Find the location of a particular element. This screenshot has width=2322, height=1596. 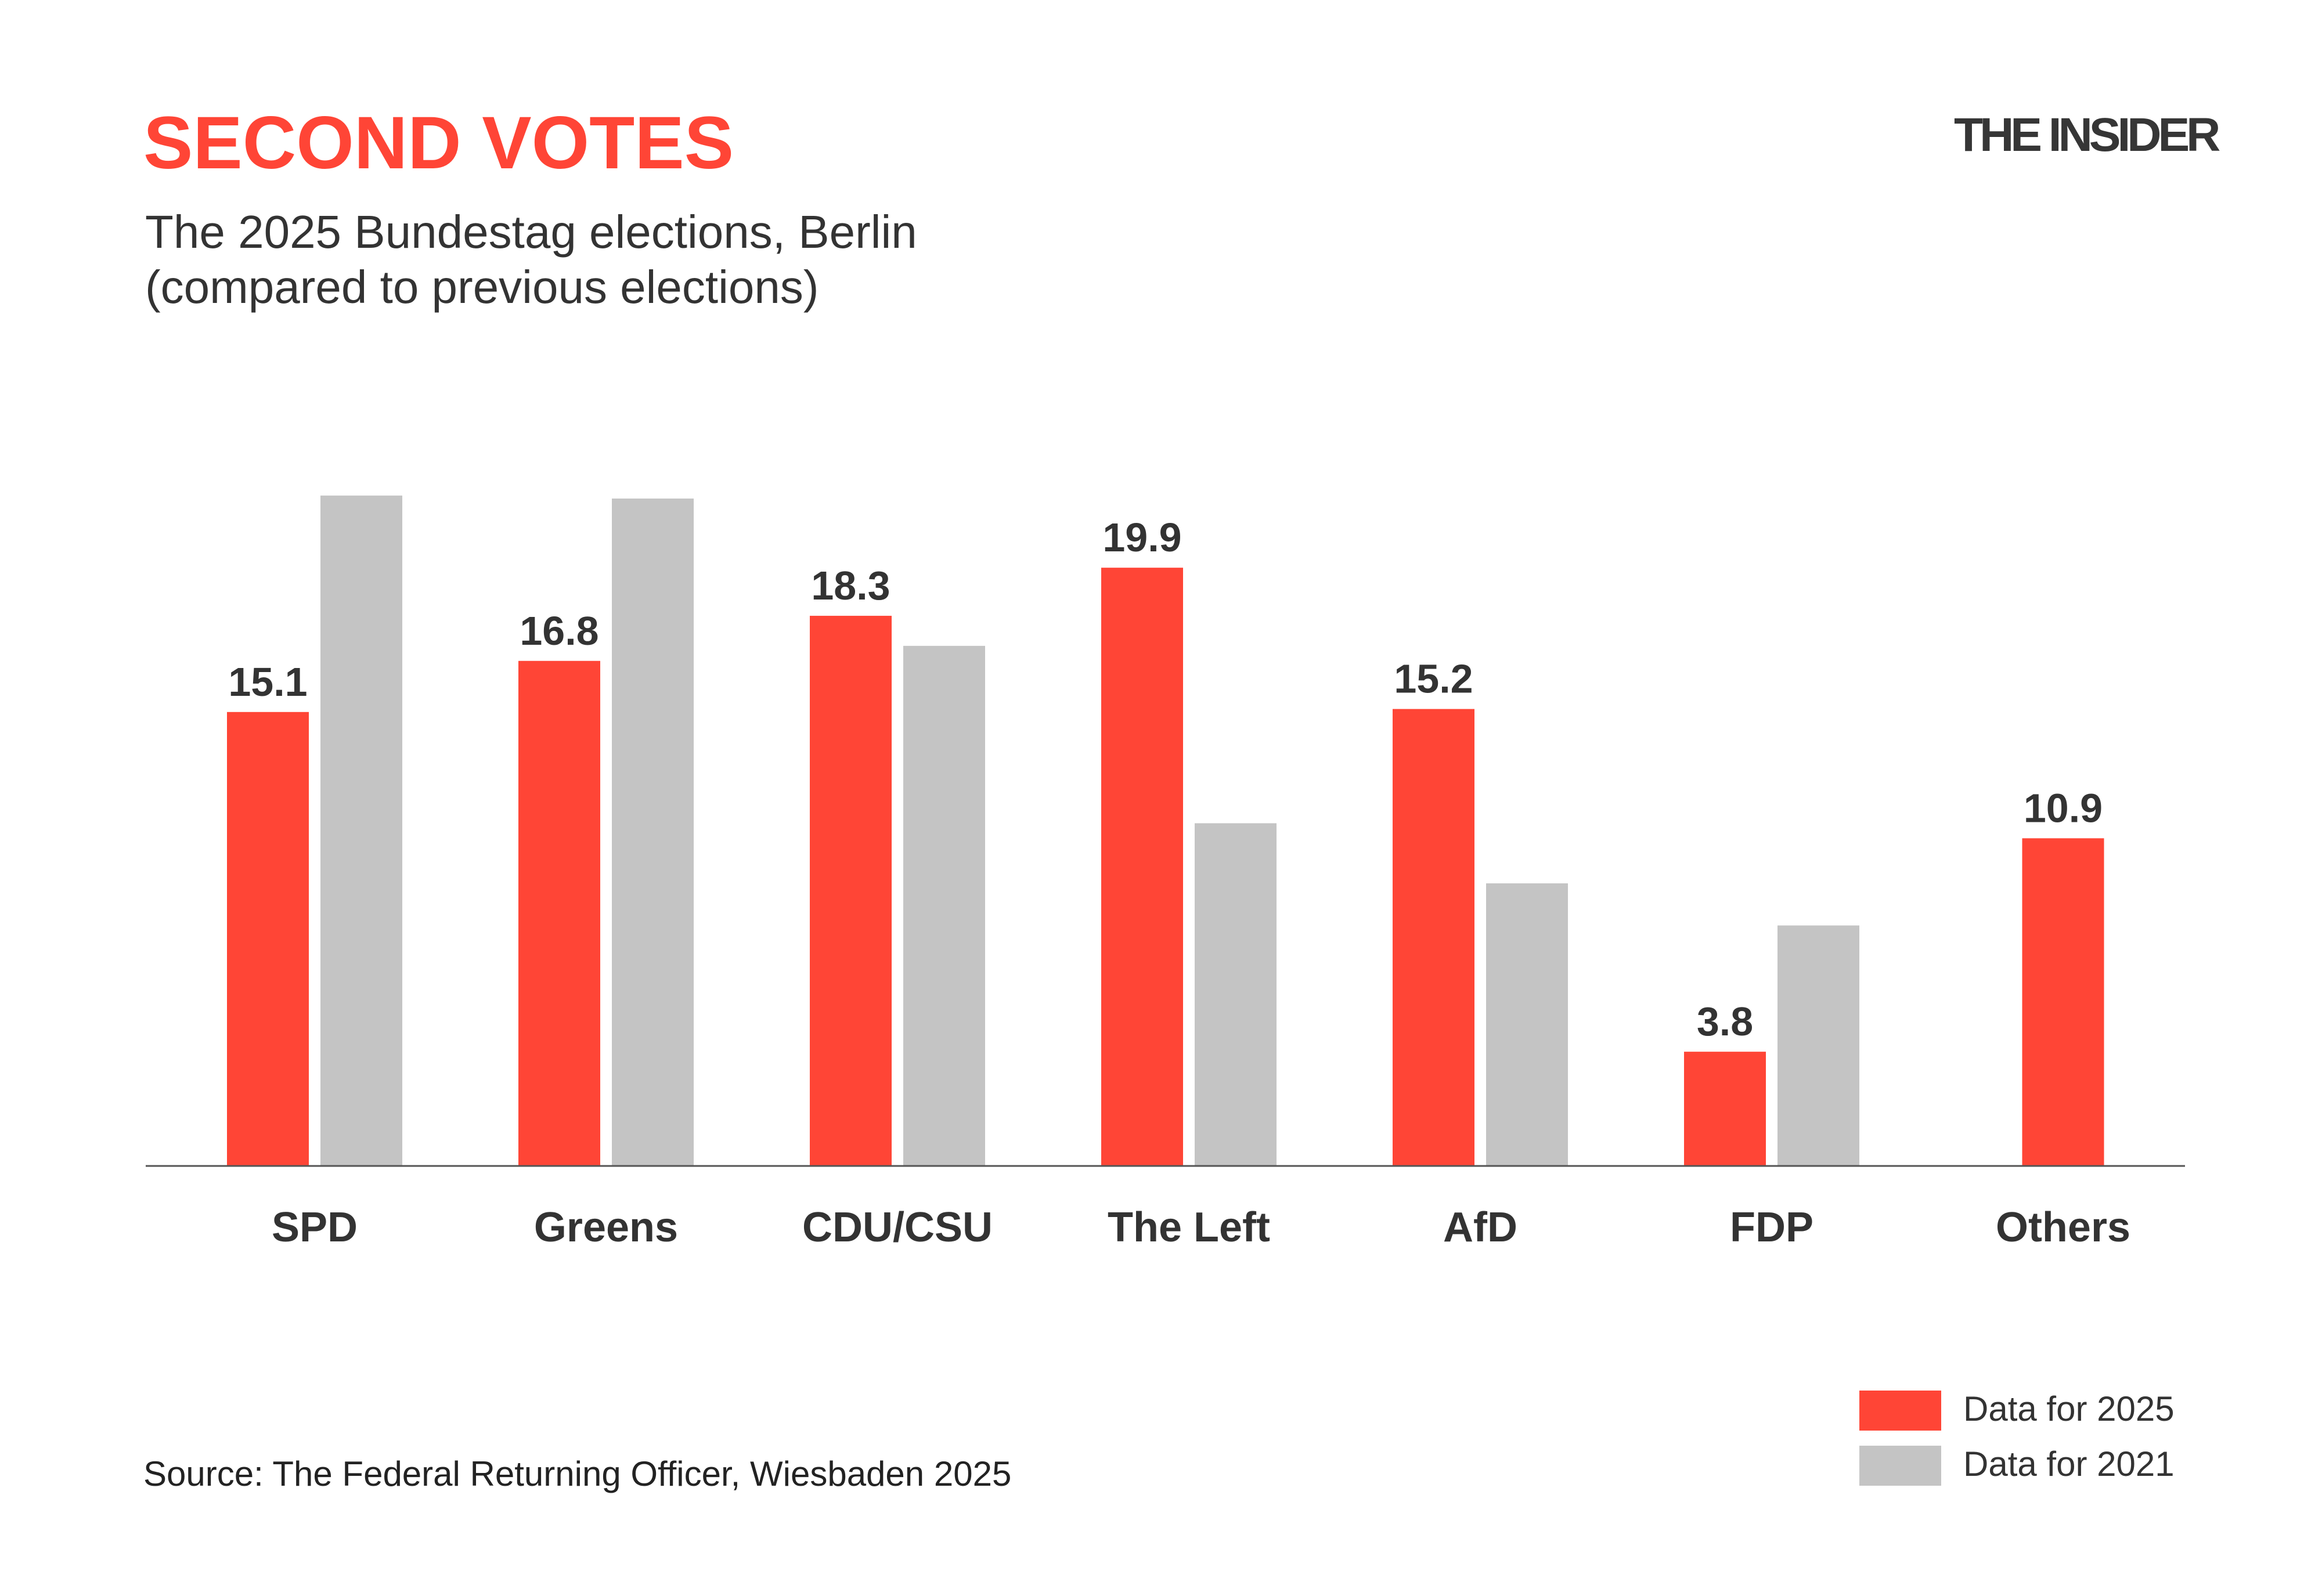

category-label: FDP is located at coordinates (1771, 1228).